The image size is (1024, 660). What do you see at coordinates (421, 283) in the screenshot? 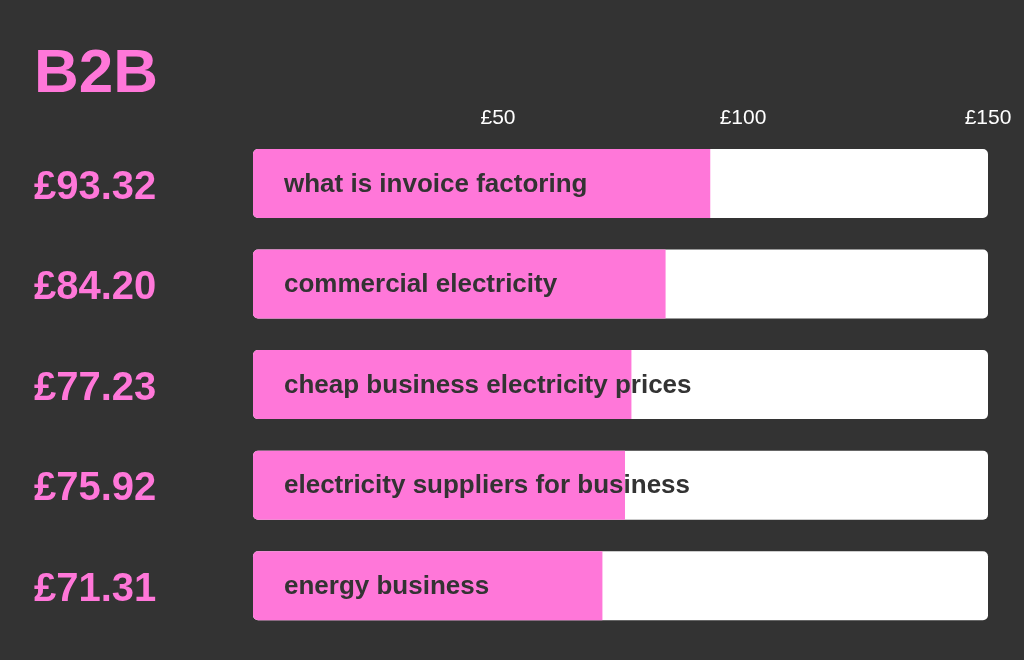
I see `y-tick-label: commercial electricity` at bounding box center [421, 283].